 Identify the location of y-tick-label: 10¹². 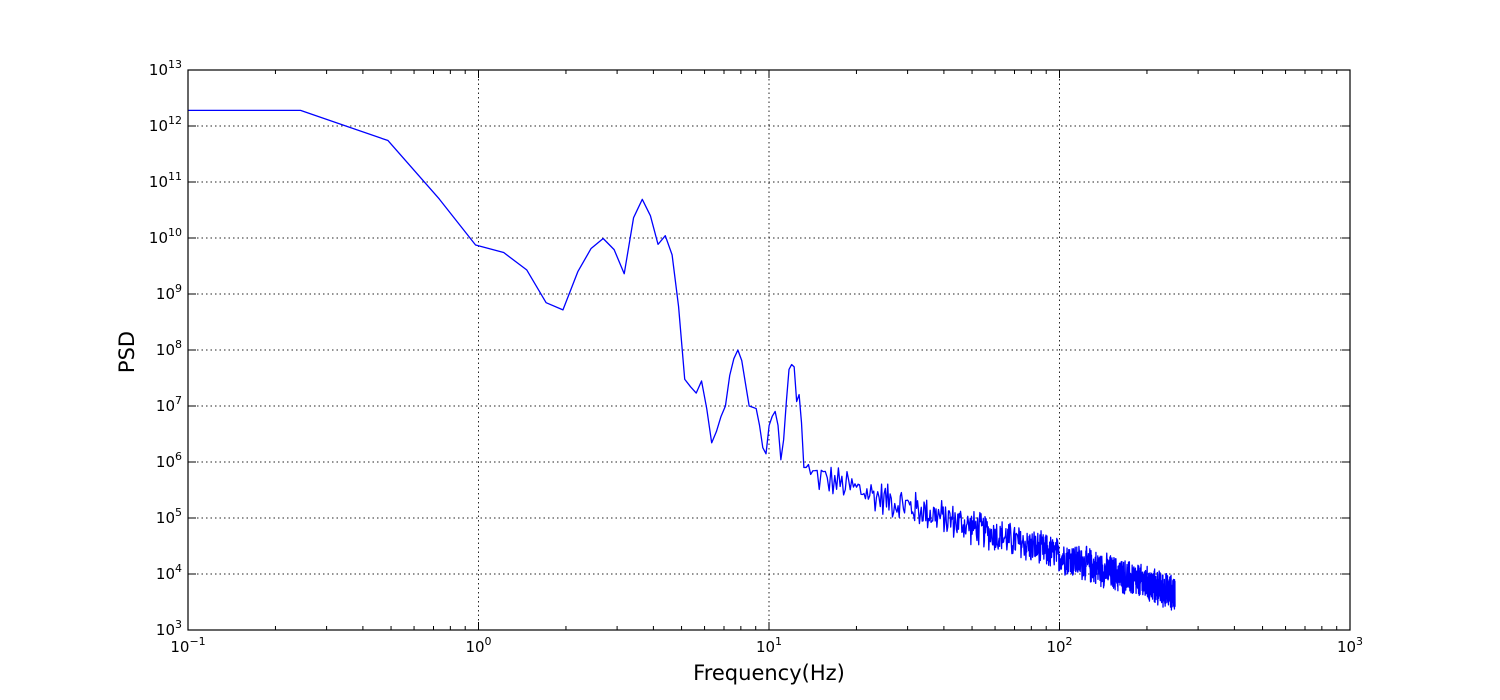
(165, 124).